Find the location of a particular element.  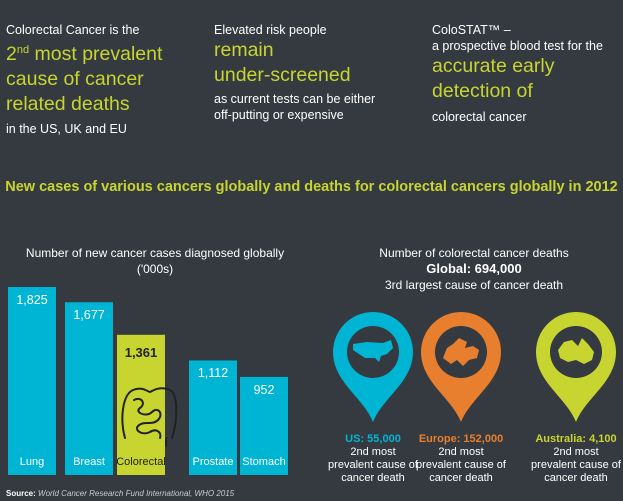

region-deaths: US: 55,000 is located at coordinates (373, 439).